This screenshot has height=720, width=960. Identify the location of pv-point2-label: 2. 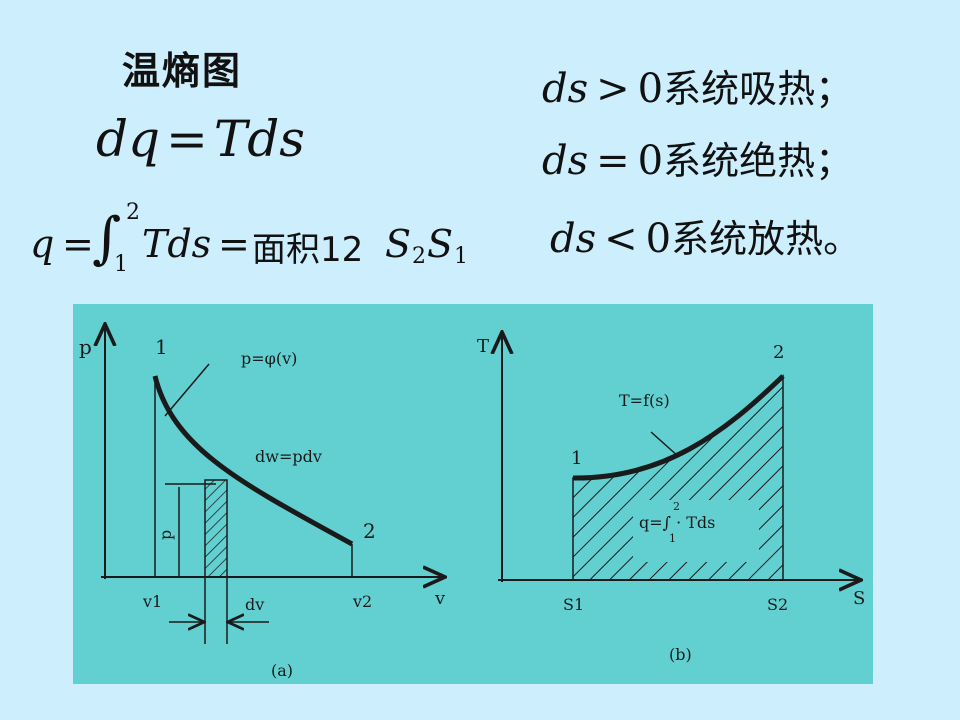
(369, 531).